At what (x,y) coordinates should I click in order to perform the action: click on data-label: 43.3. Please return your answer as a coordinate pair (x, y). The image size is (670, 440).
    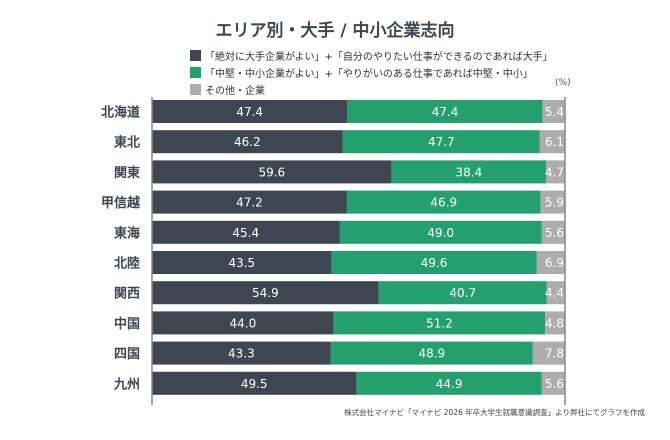
    Looking at the image, I should click on (241, 354).